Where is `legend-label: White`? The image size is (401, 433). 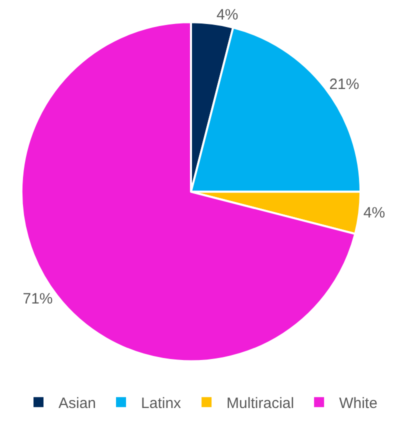 legend-label: White is located at coordinates (358, 403).